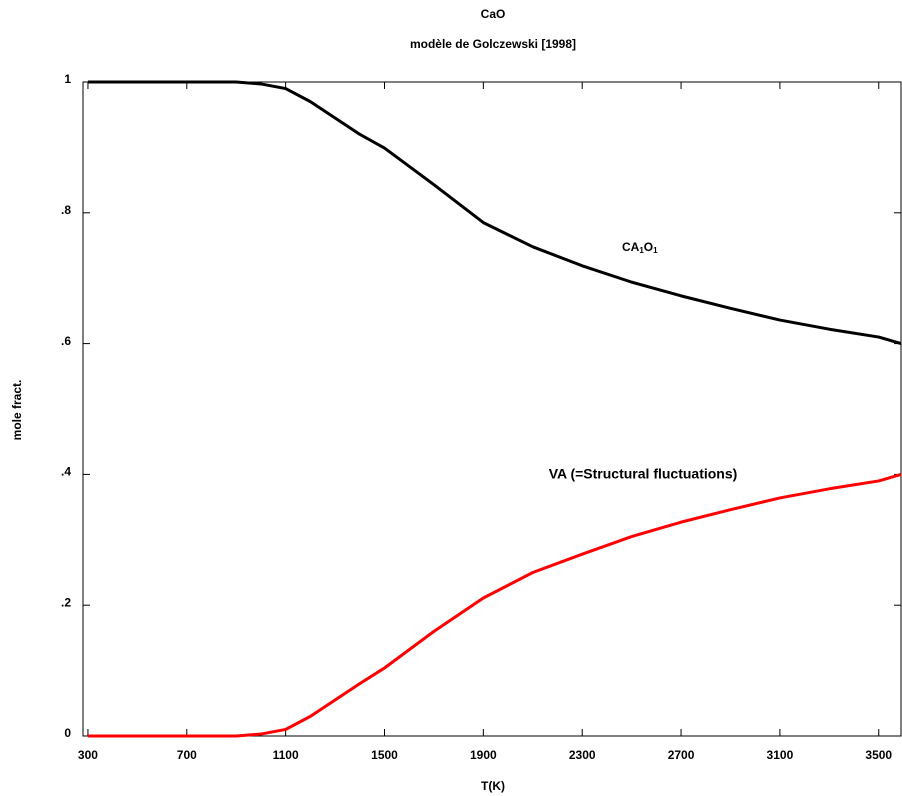  Describe the element at coordinates (286, 755) in the screenshot. I see `x-tick-label: 1100` at that location.